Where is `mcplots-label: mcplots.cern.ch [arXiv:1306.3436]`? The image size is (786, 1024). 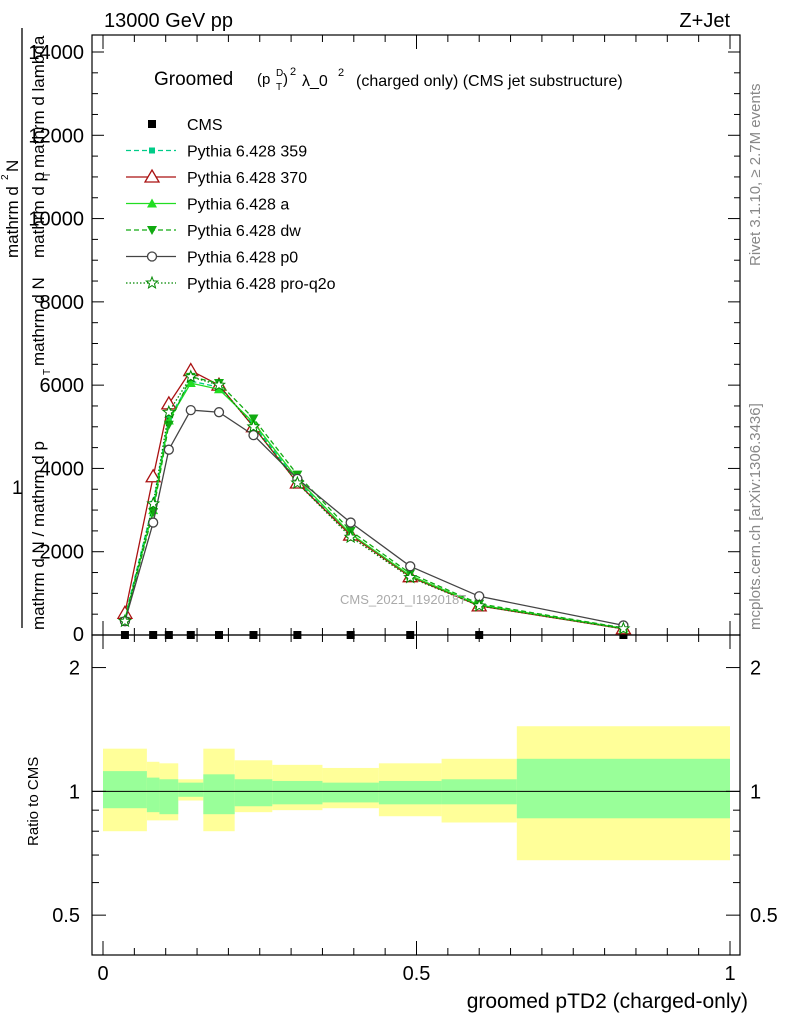 mcplots-label: mcplots.cern.ch [arXiv:1306.3436] is located at coordinates (755, 516).